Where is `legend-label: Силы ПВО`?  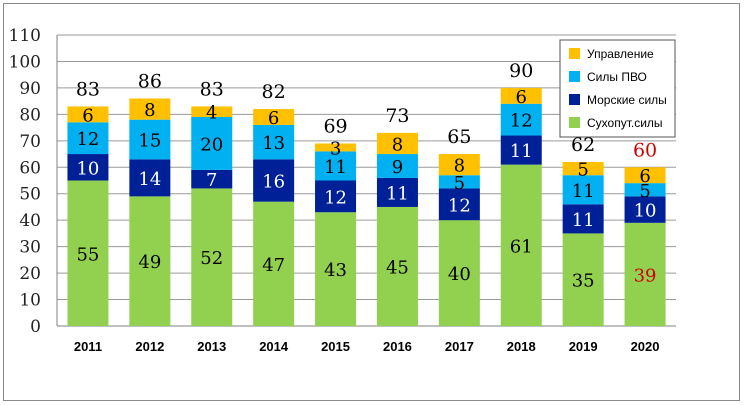 legend-label: Силы ПВО is located at coordinates (617, 77).